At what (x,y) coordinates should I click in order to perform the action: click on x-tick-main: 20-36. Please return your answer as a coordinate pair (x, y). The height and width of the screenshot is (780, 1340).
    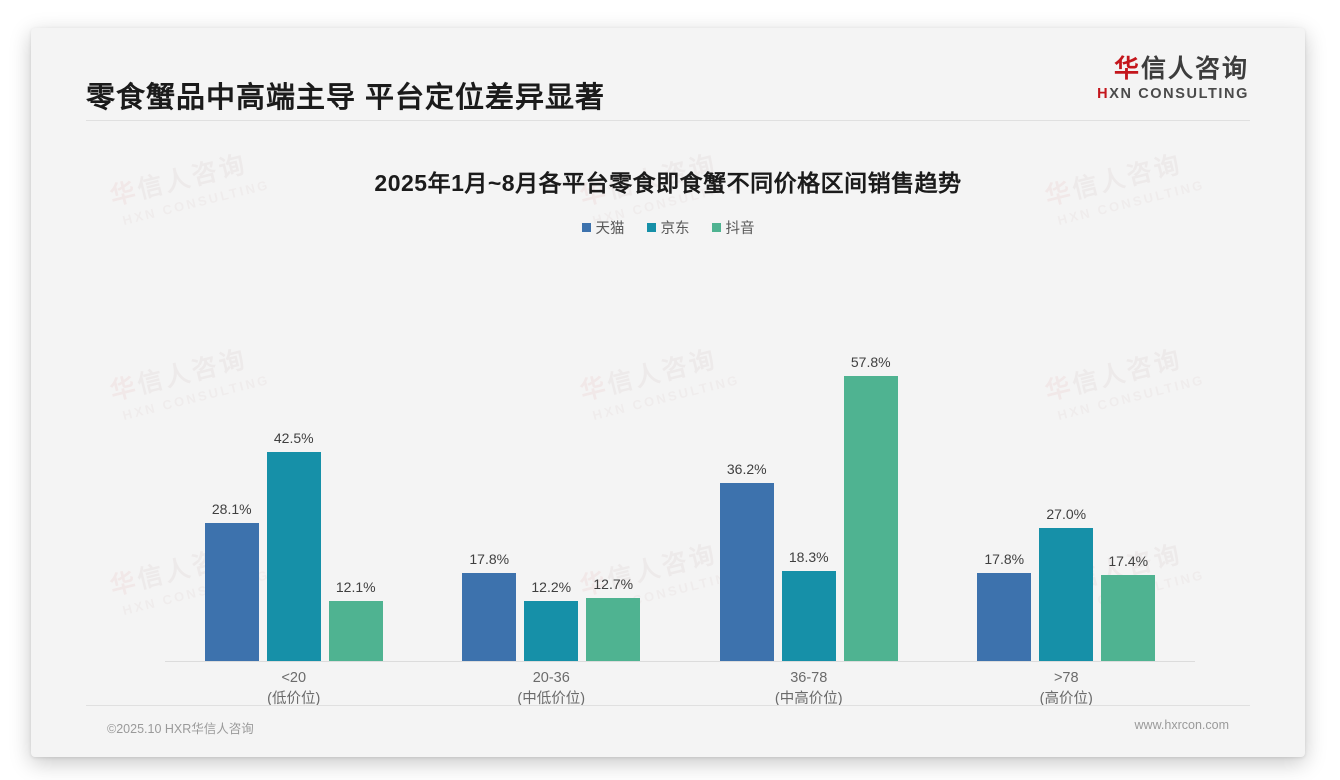
    Looking at the image, I should click on (551, 678).